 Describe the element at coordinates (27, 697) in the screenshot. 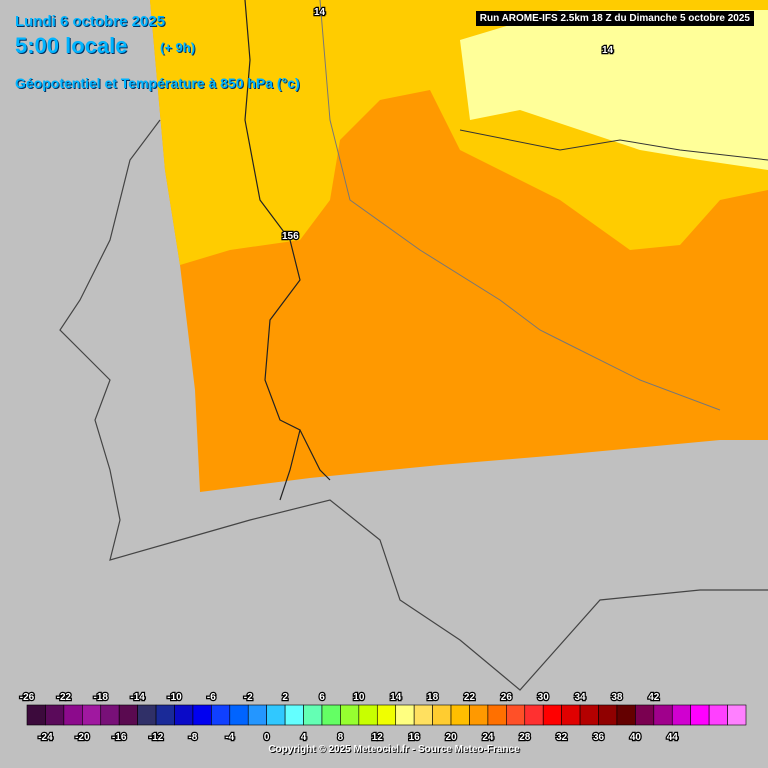

I see `legend-label: -26` at that location.